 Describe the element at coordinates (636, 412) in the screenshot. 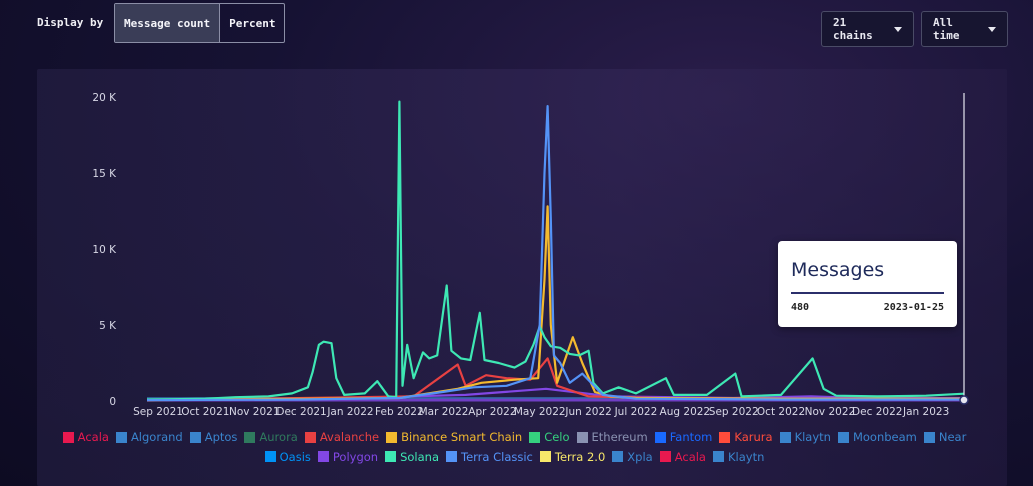

I see `x-tick-label: Jul 2022` at that location.